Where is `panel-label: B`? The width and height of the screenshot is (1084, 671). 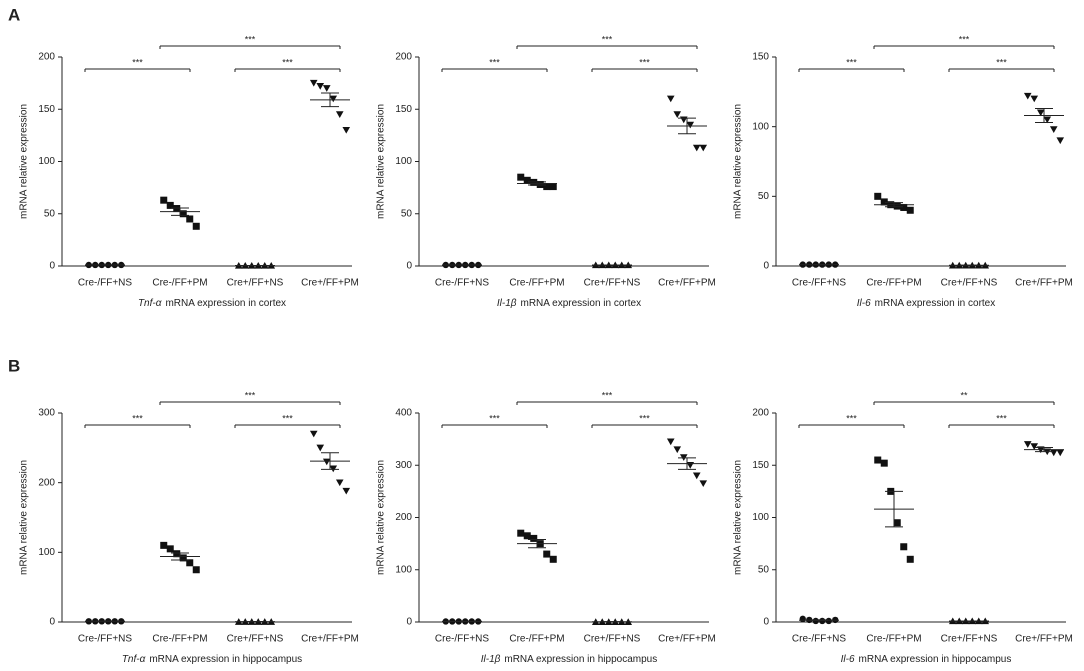 panel-label: B is located at coordinates (14, 365).